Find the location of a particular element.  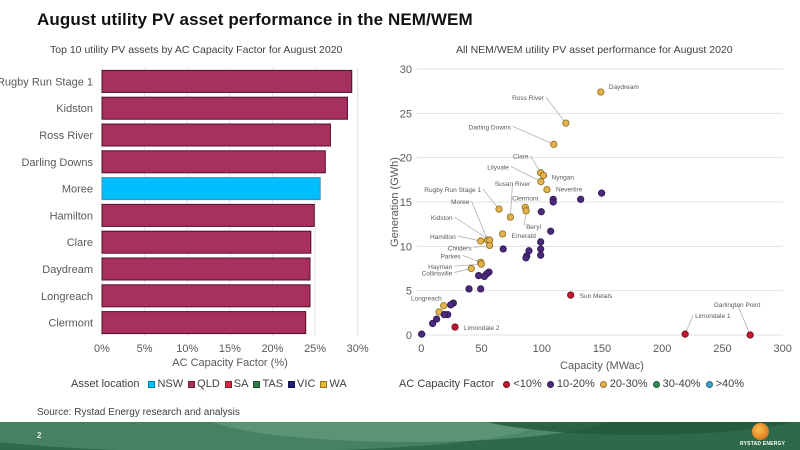

scatter-point-label: Clermont is located at coordinates (525, 198).